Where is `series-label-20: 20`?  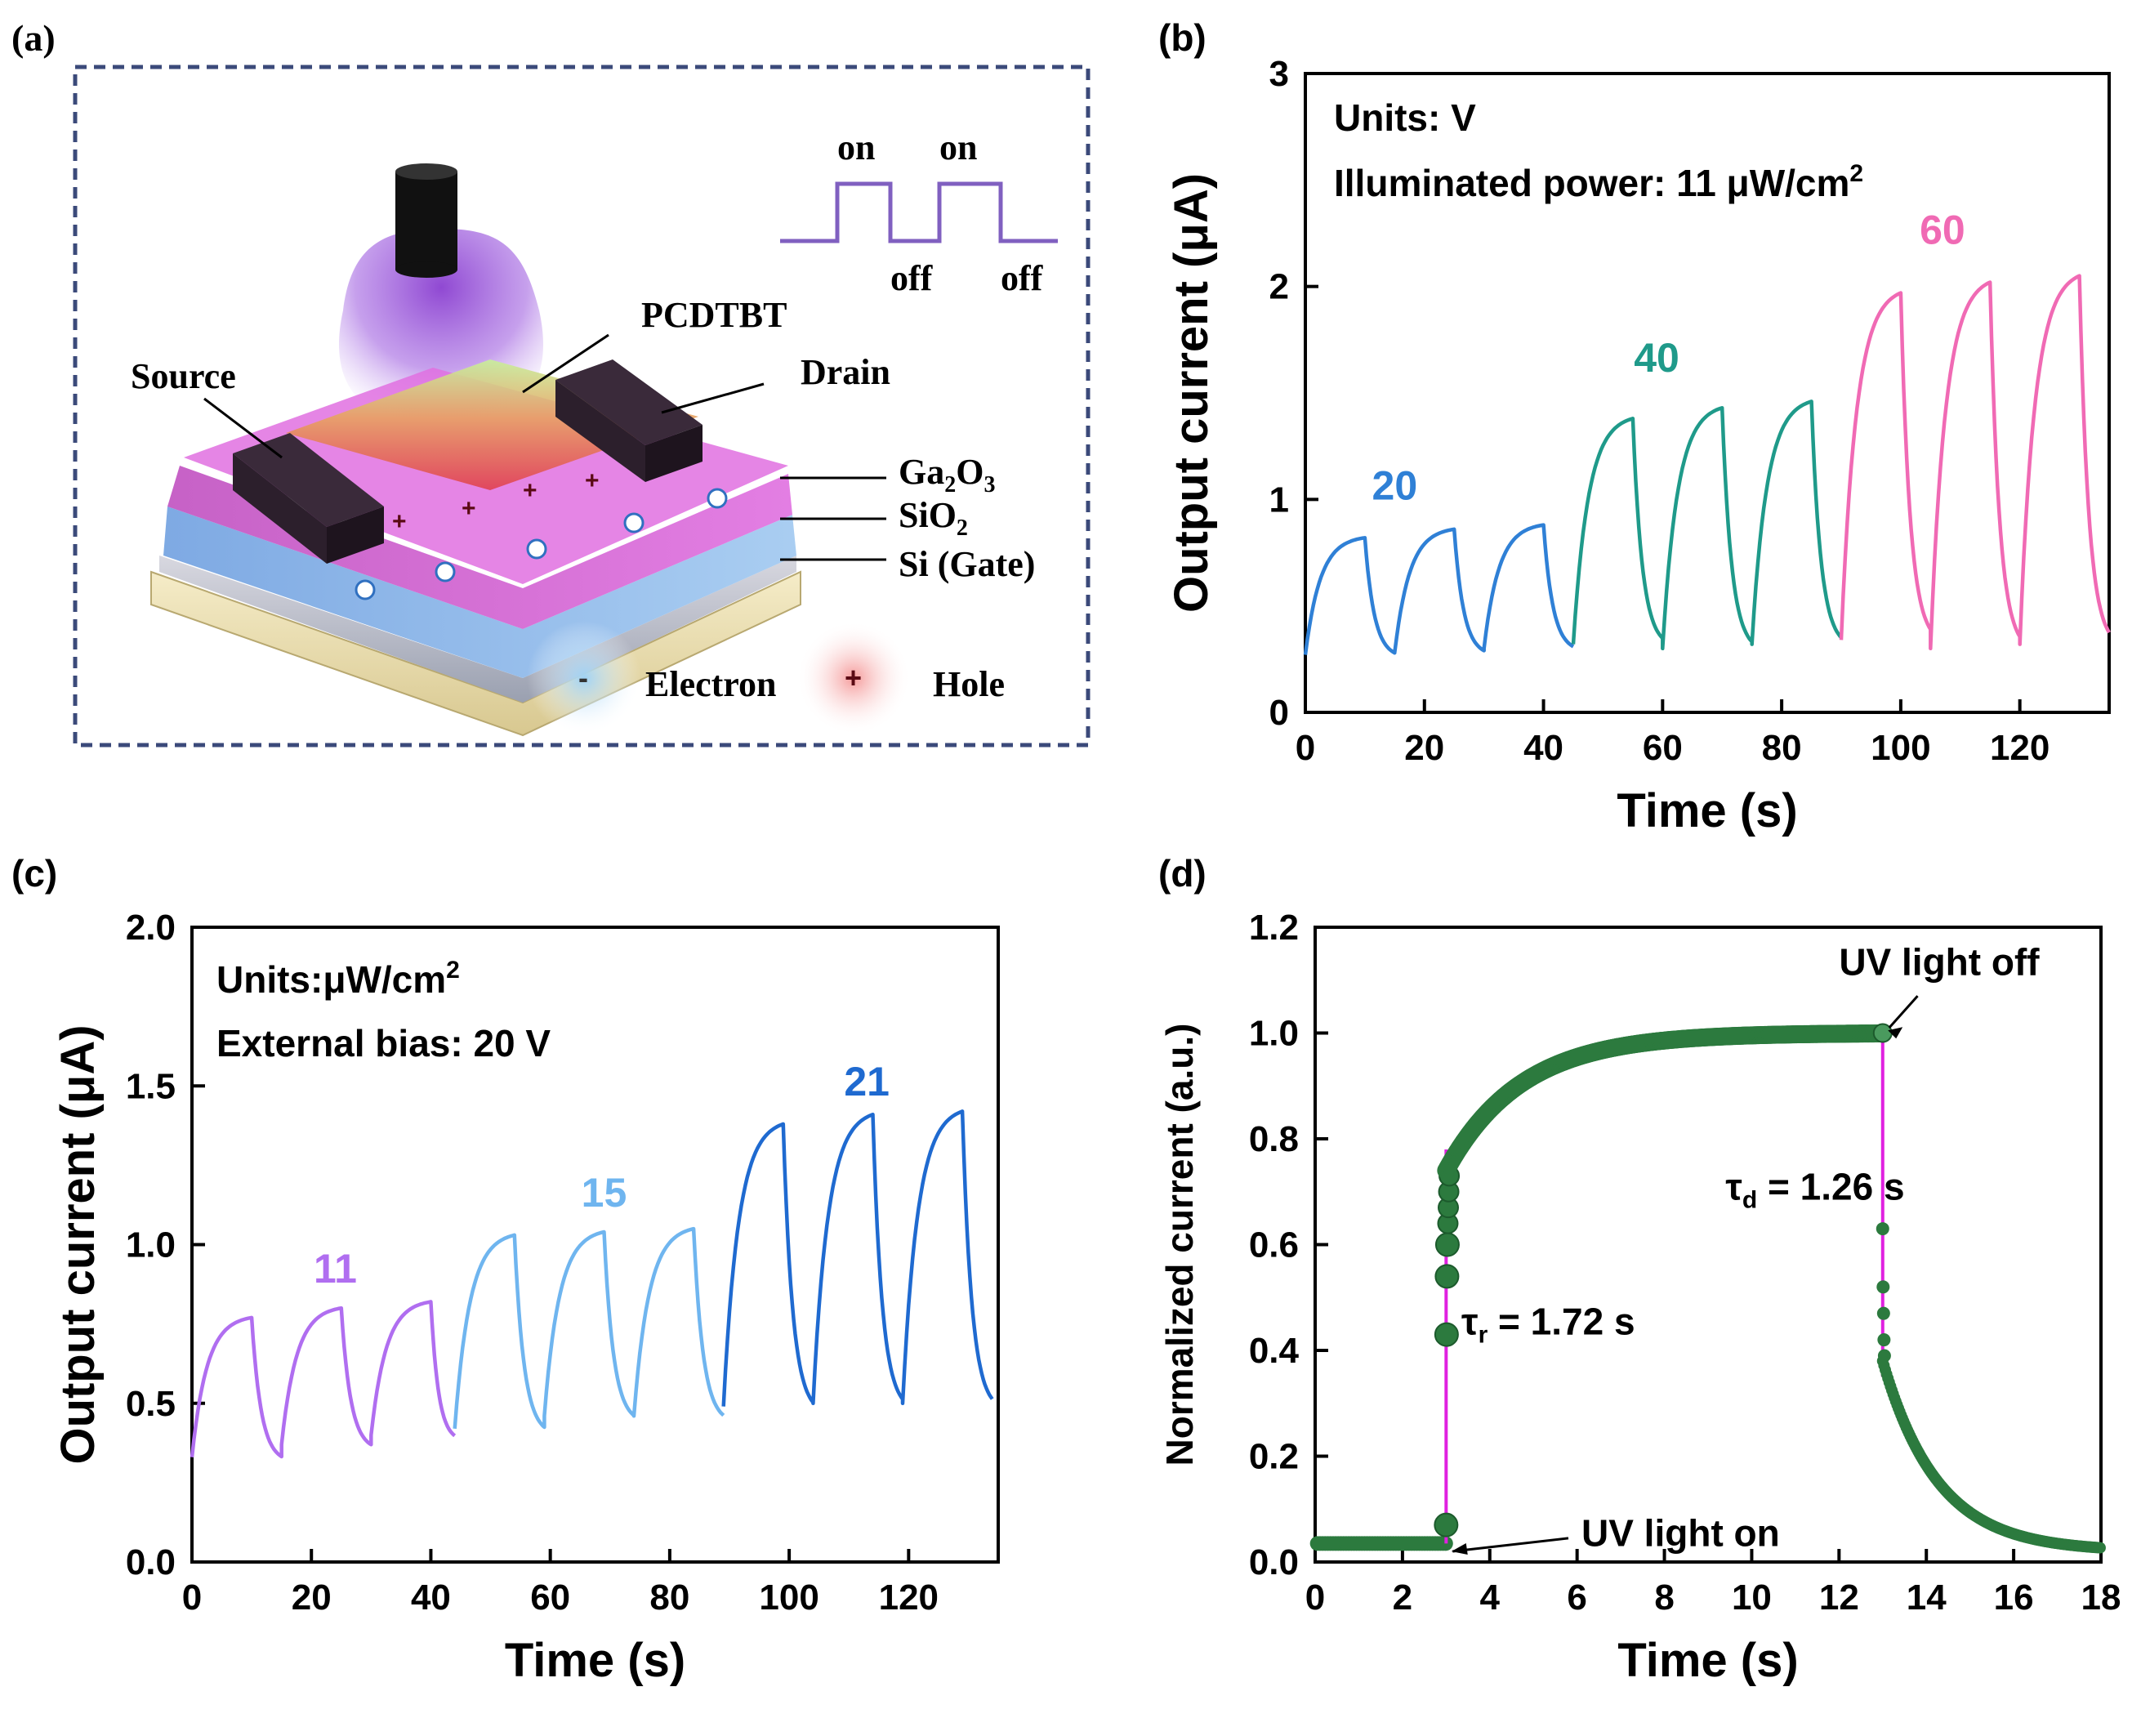
series-label-20: 20 is located at coordinates (1395, 485).